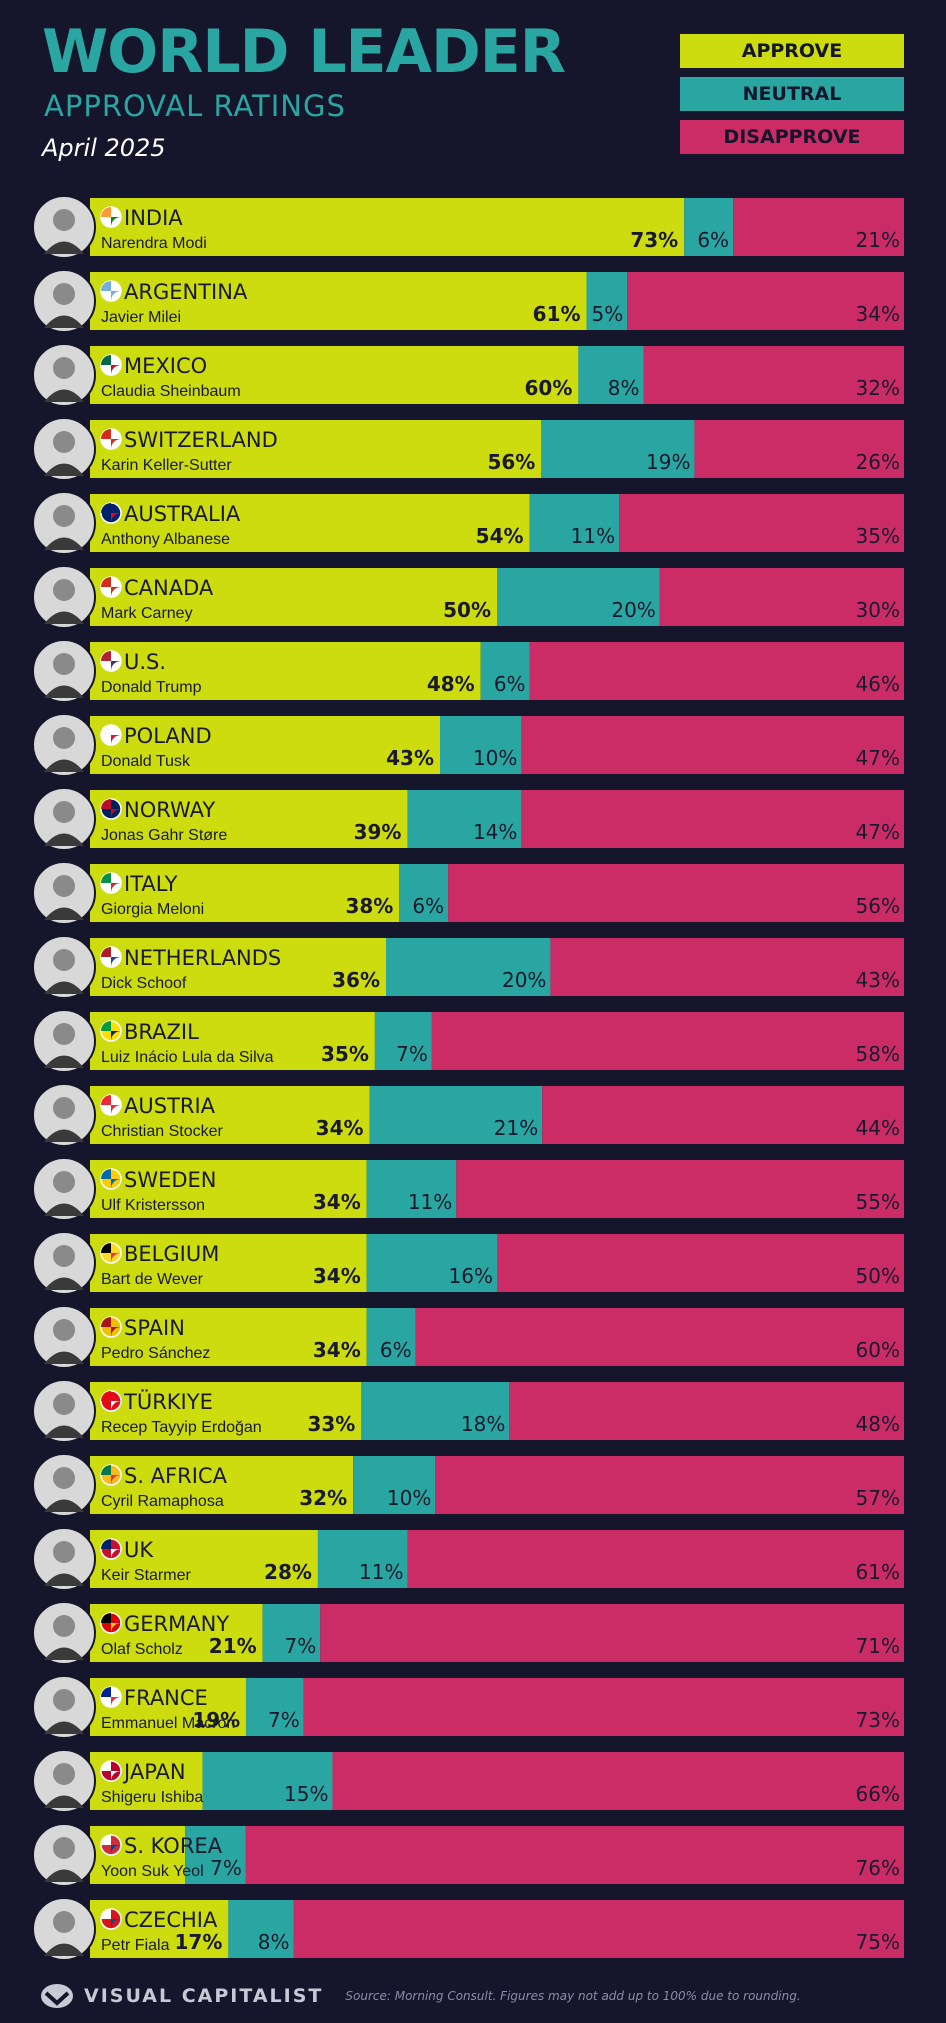 Image resolution: width=946 pixels, height=2023 pixels. I want to click on disapprove-value-label: 71%, so click(878, 1646).